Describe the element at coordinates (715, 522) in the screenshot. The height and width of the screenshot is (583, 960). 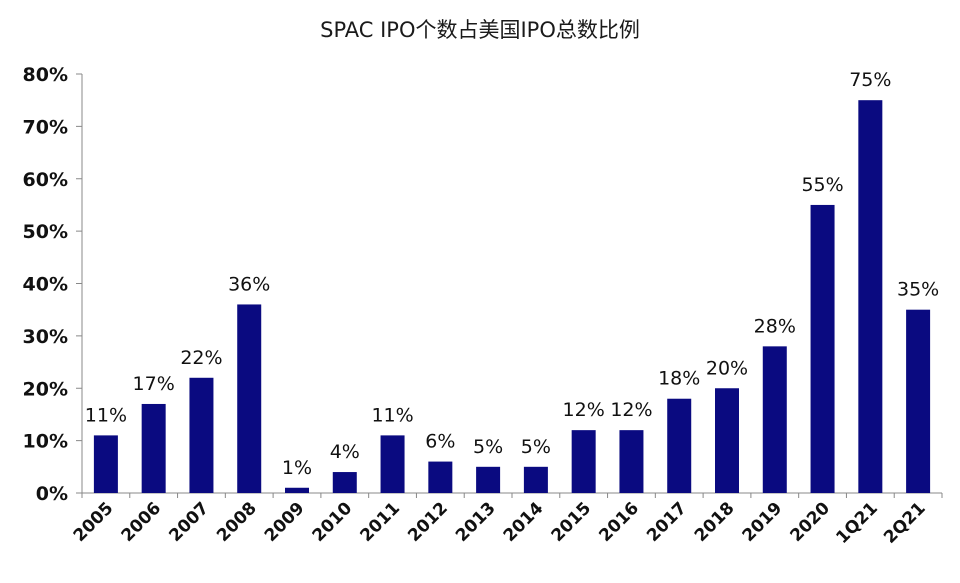
I see `x-tick-label: 2018` at that location.